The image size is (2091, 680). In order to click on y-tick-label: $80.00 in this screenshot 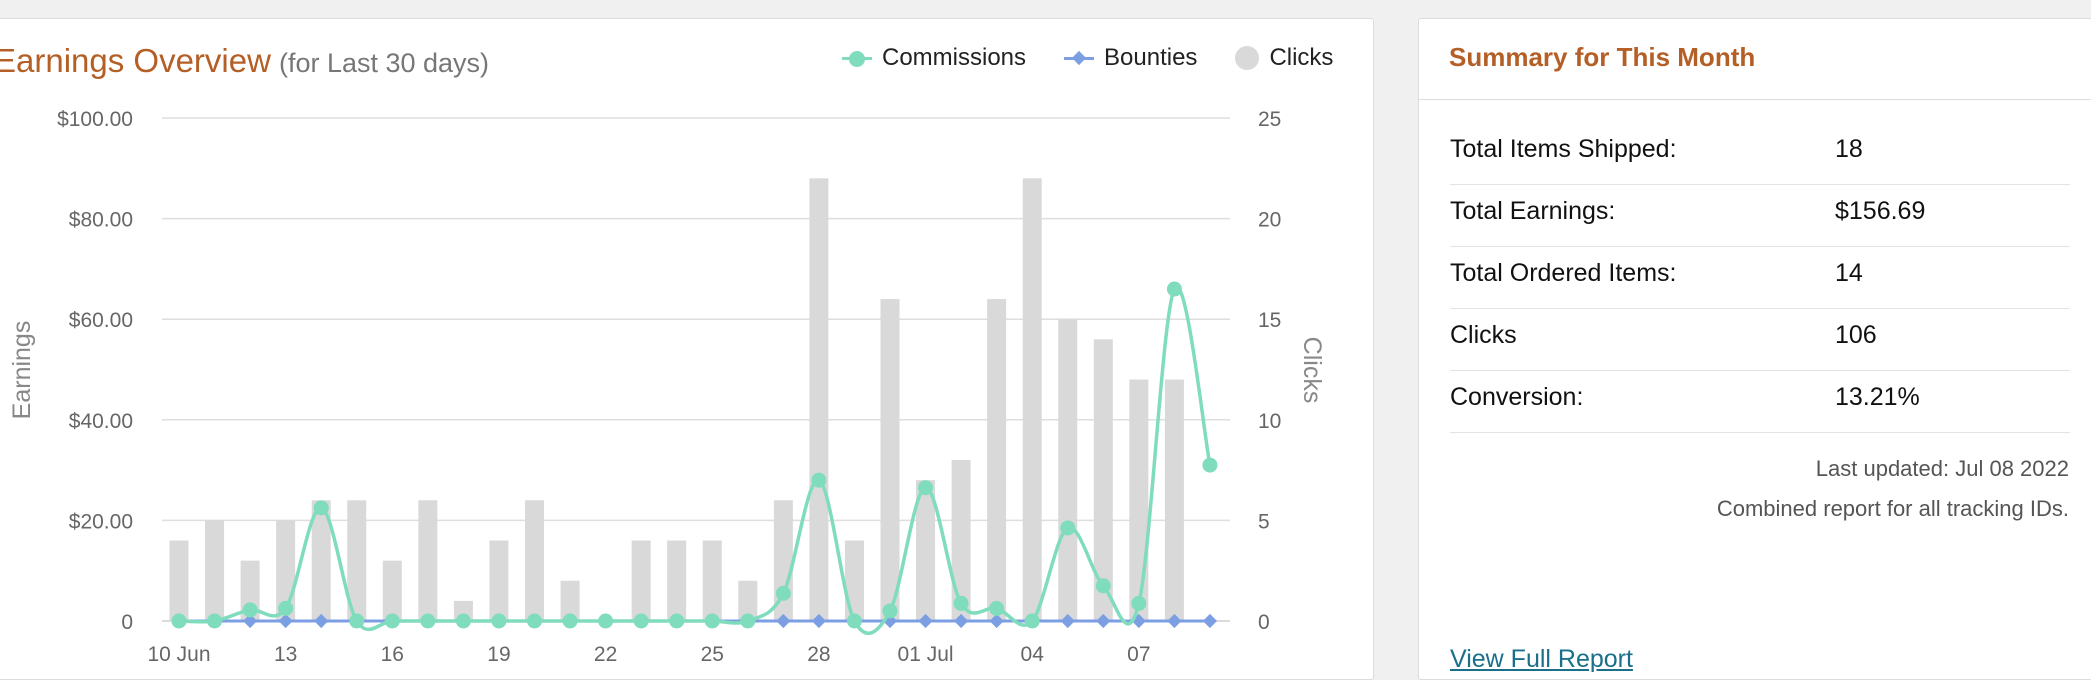, I will do `click(101, 220)`.